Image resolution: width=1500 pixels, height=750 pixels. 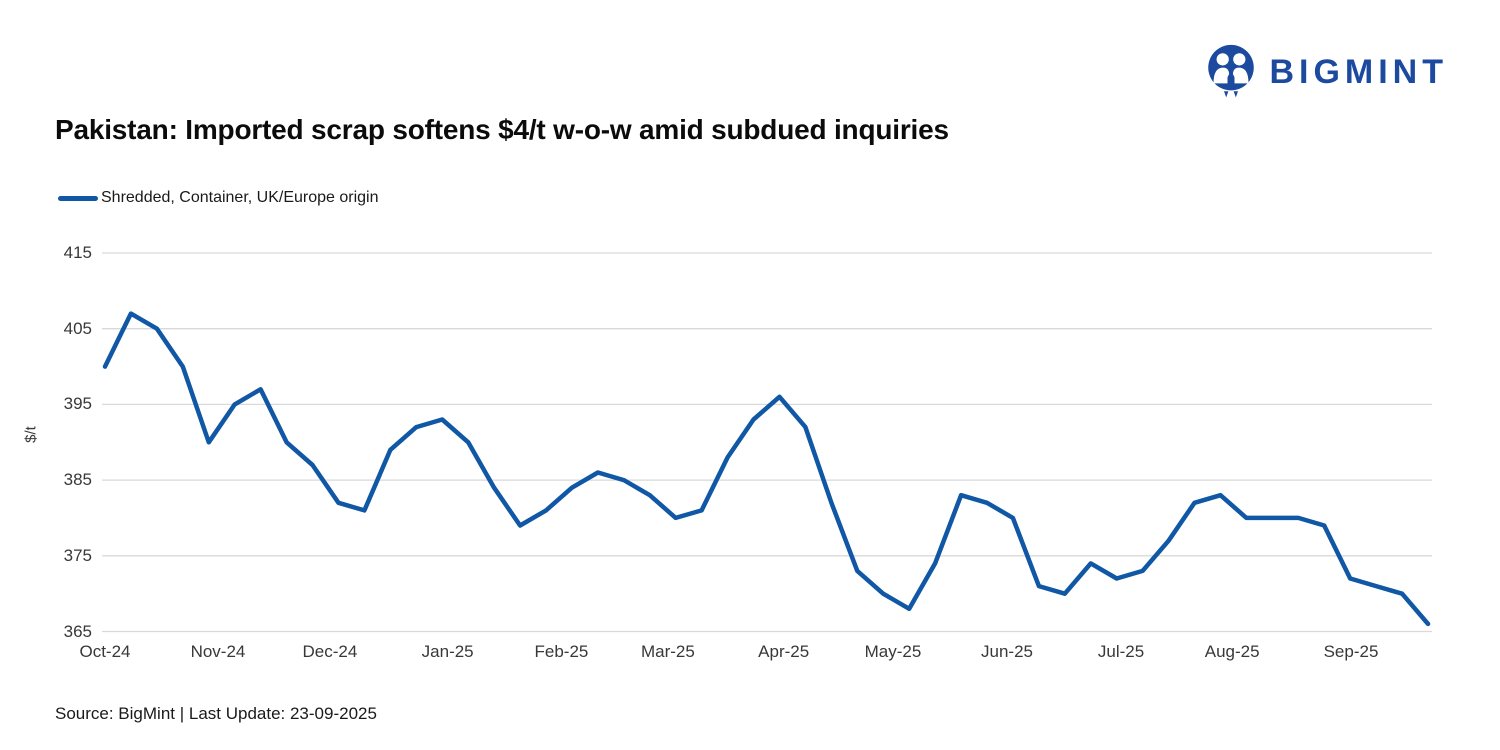 I want to click on y-tick-label: 405, so click(x=77, y=328).